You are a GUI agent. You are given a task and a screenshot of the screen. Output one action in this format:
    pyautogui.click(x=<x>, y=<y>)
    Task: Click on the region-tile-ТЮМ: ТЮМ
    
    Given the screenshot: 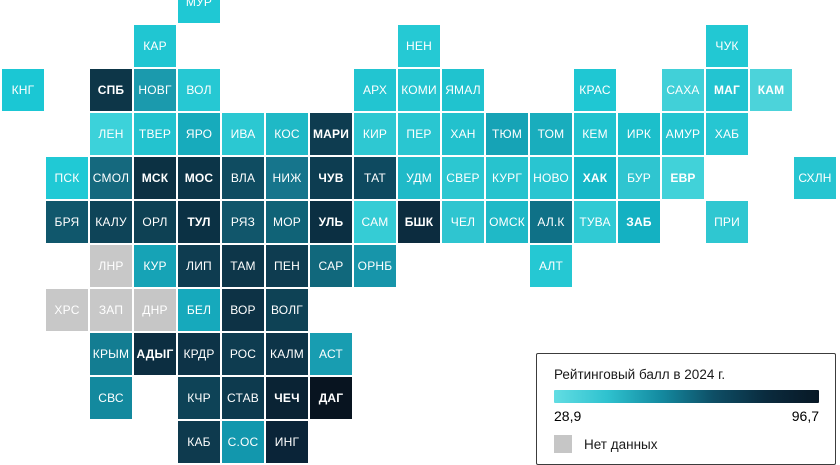 What is the action you would take?
    pyautogui.click(x=507, y=134)
    